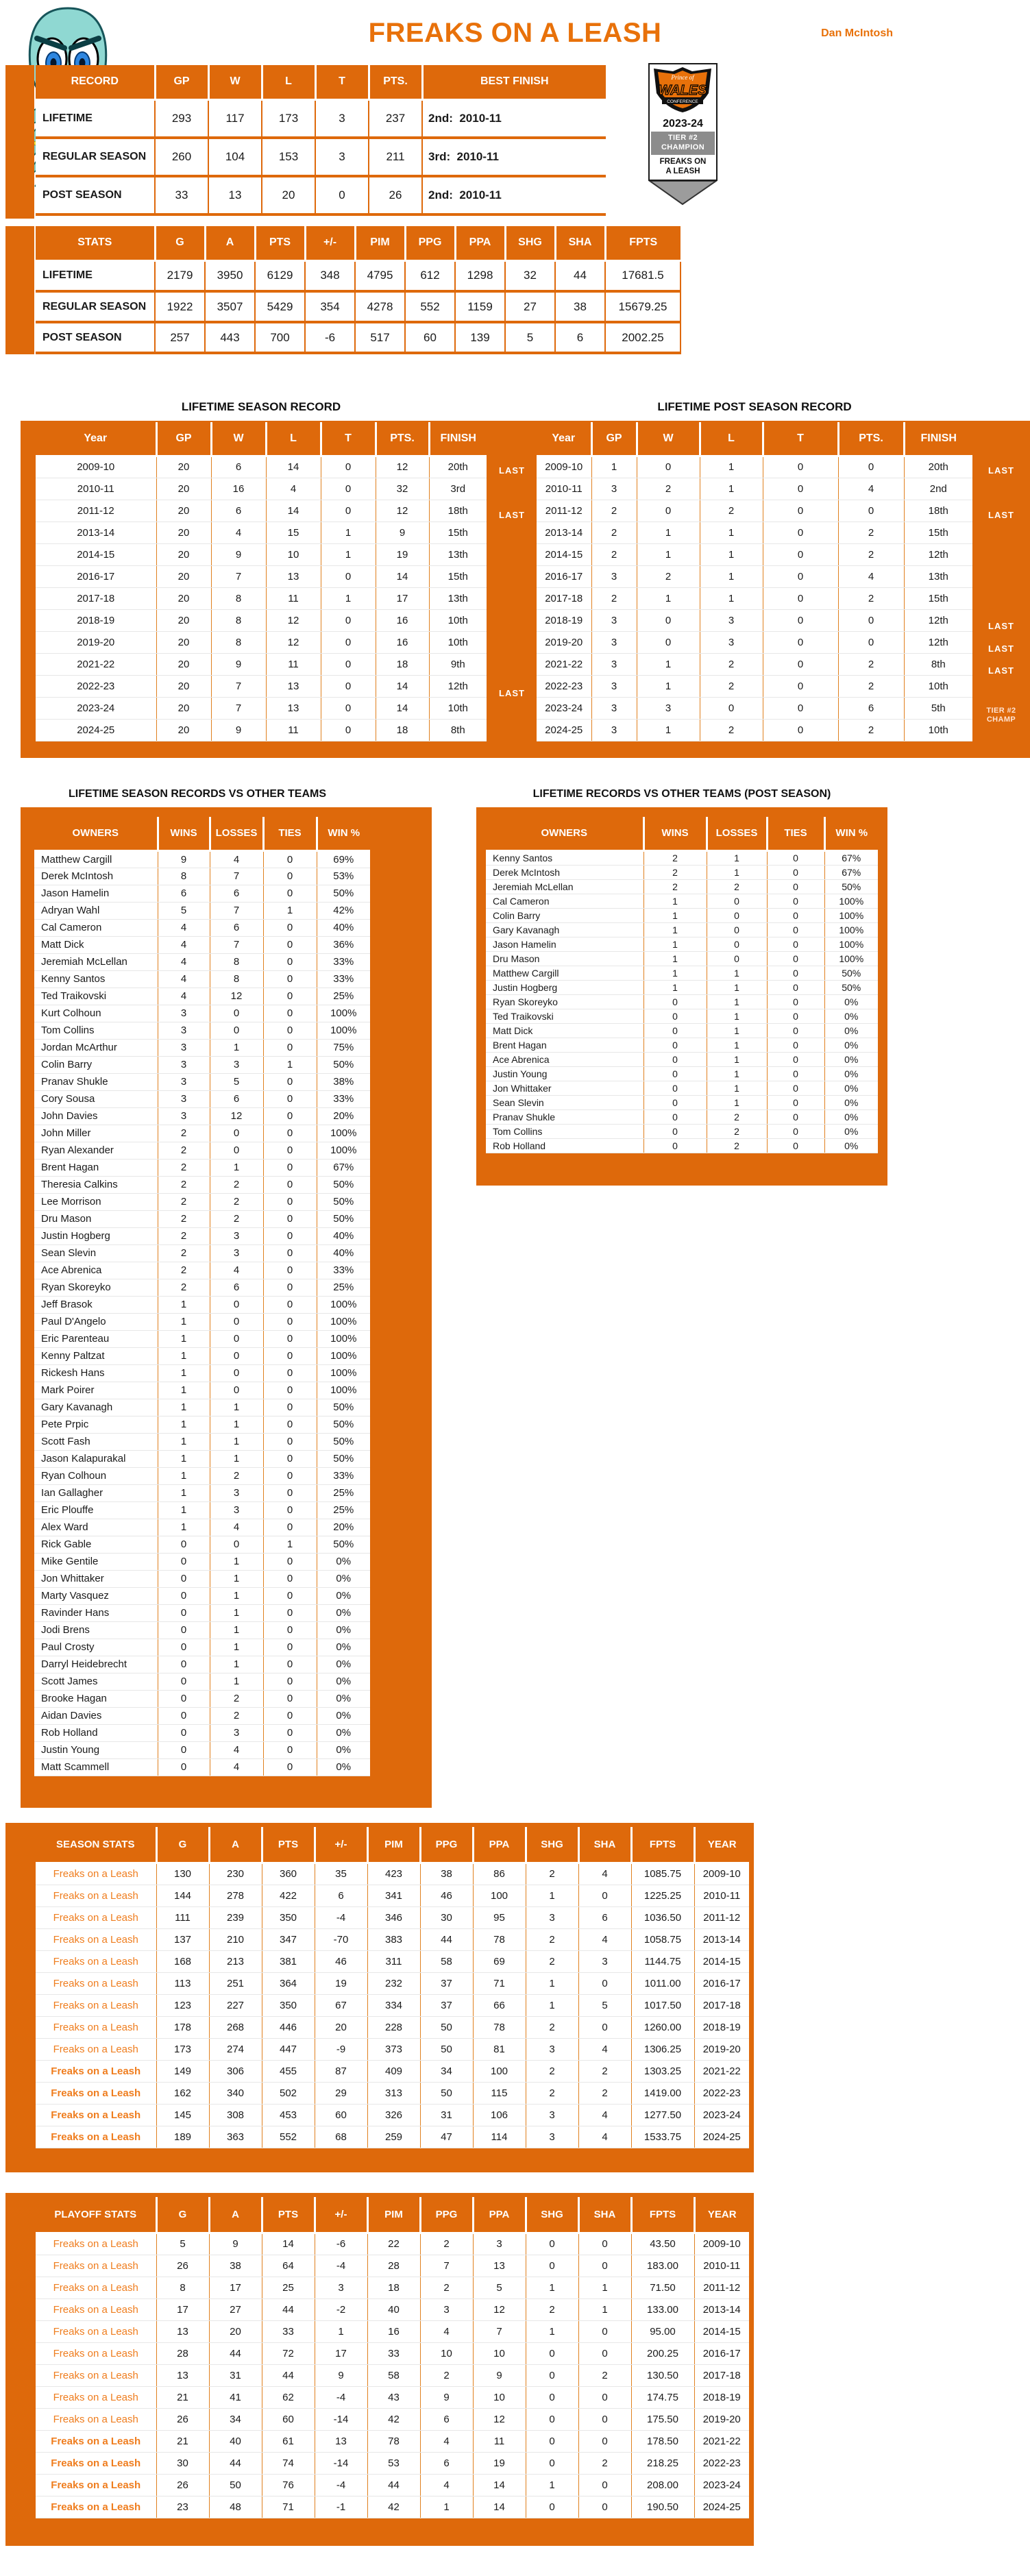 This screenshot has height=2576, width=1030. Describe the element at coordinates (261, 665) in the screenshot. I see `table-row: 2021-22 20 9 11 0 18 9th` at that location.